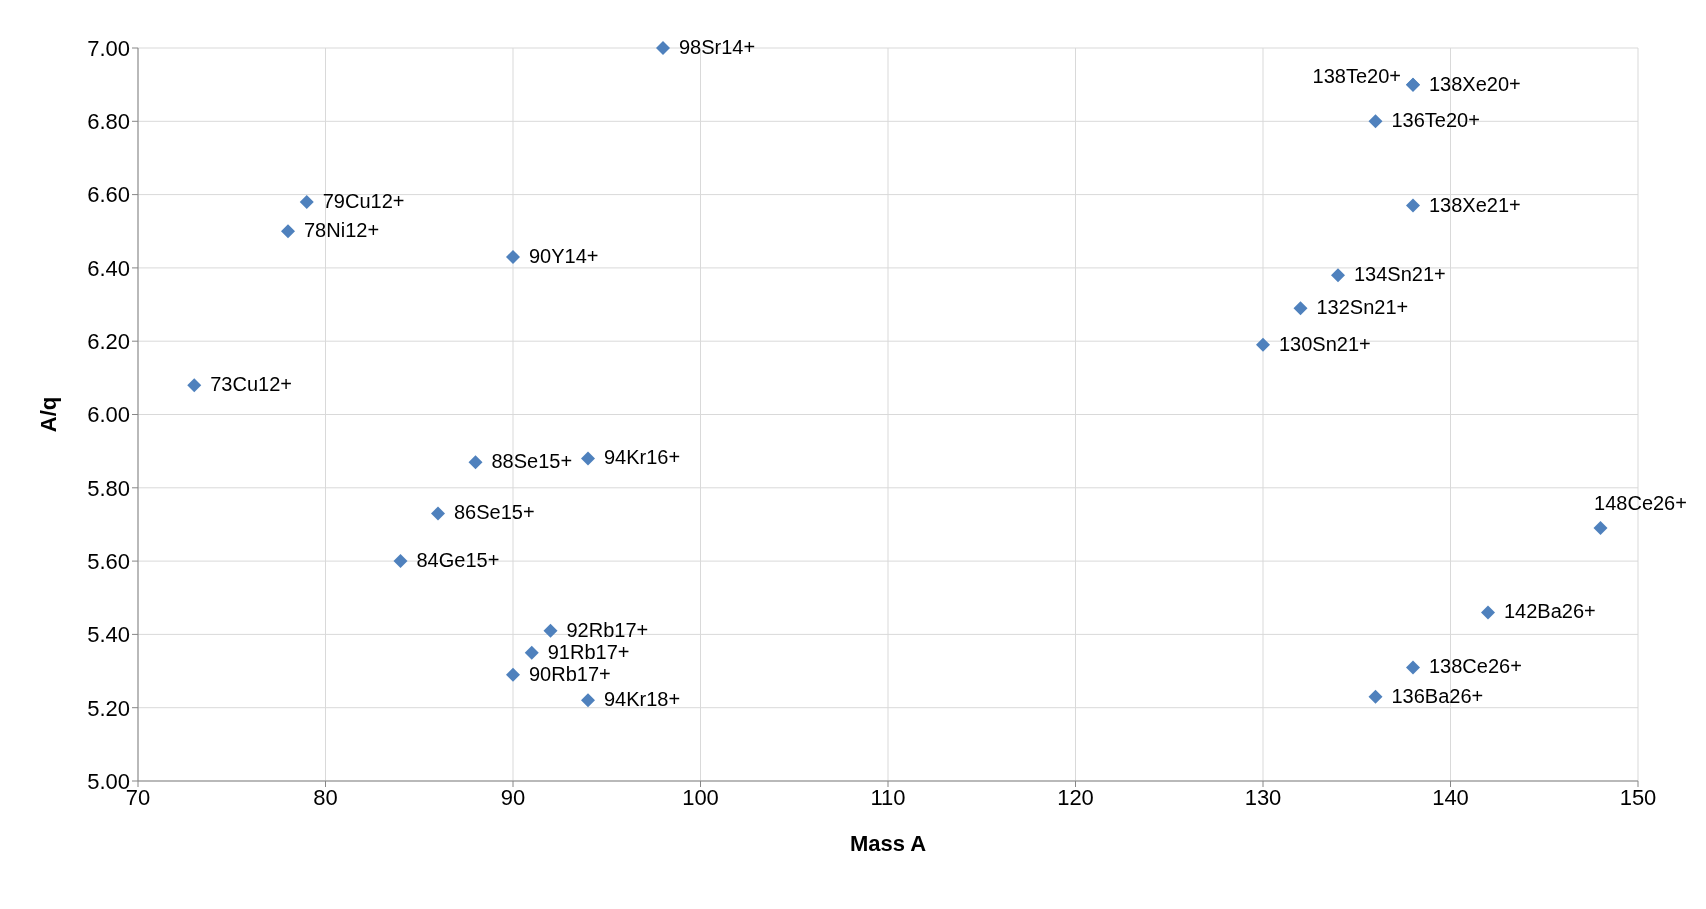 This screenshot has height=909, width=1706. What do you see at coordinates (642, 699) in the screenshot?
I see `annotation: 94Kr18+` at bounding box center [642, 699].